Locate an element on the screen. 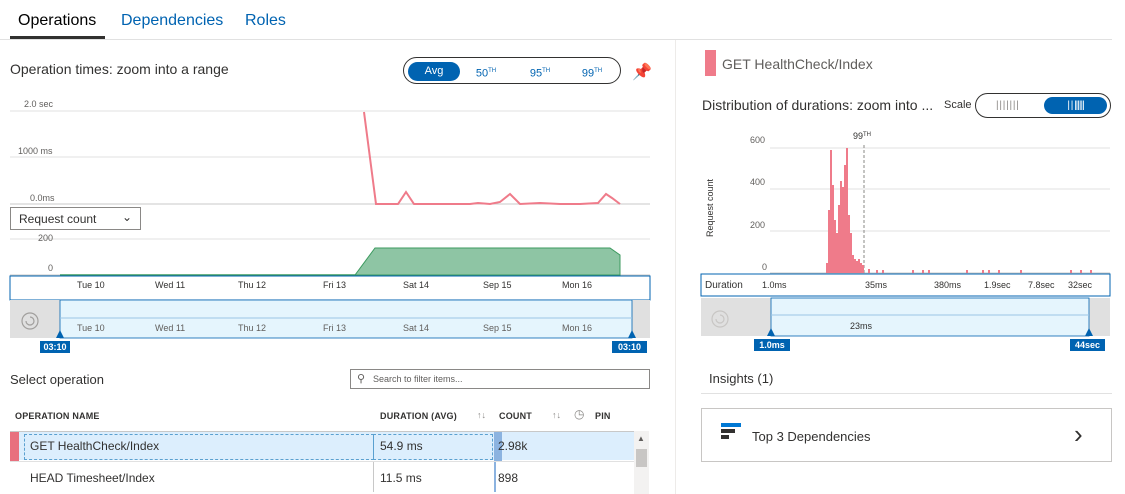 The width and height of the screenshot is (1125, 494). svg-text: 1.9sec is located at coordinates (997, 285).